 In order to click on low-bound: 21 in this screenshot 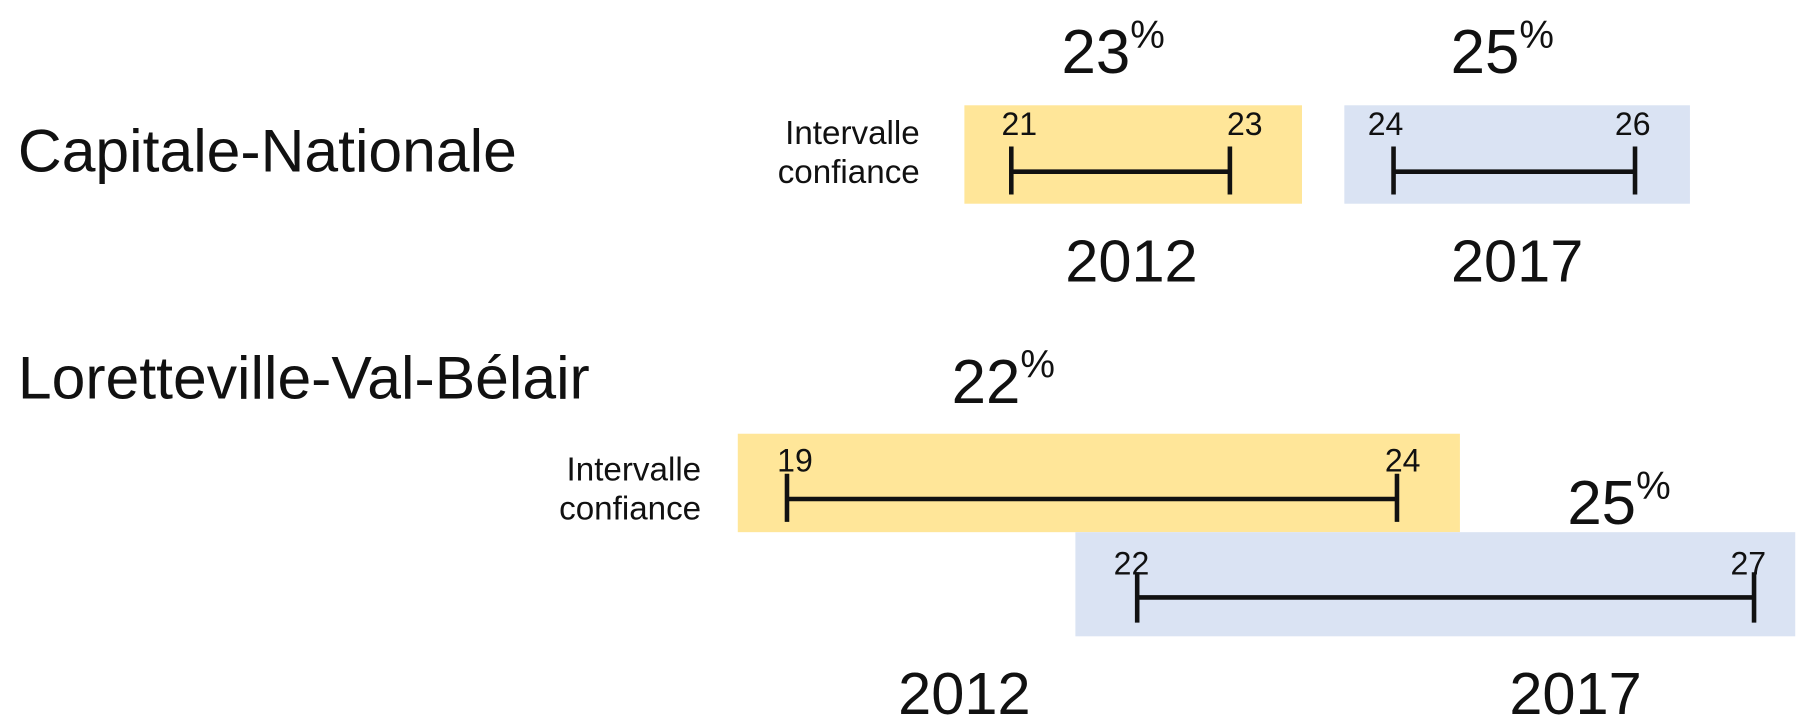, I will do `click(1019, 124)`.